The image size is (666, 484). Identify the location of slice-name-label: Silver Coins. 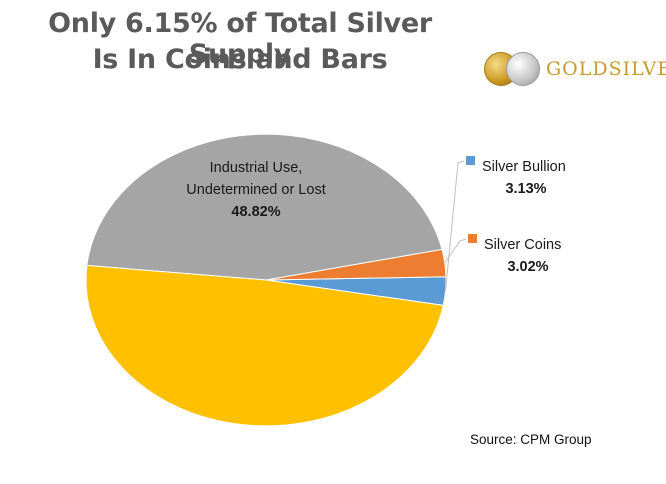
(522, 245).